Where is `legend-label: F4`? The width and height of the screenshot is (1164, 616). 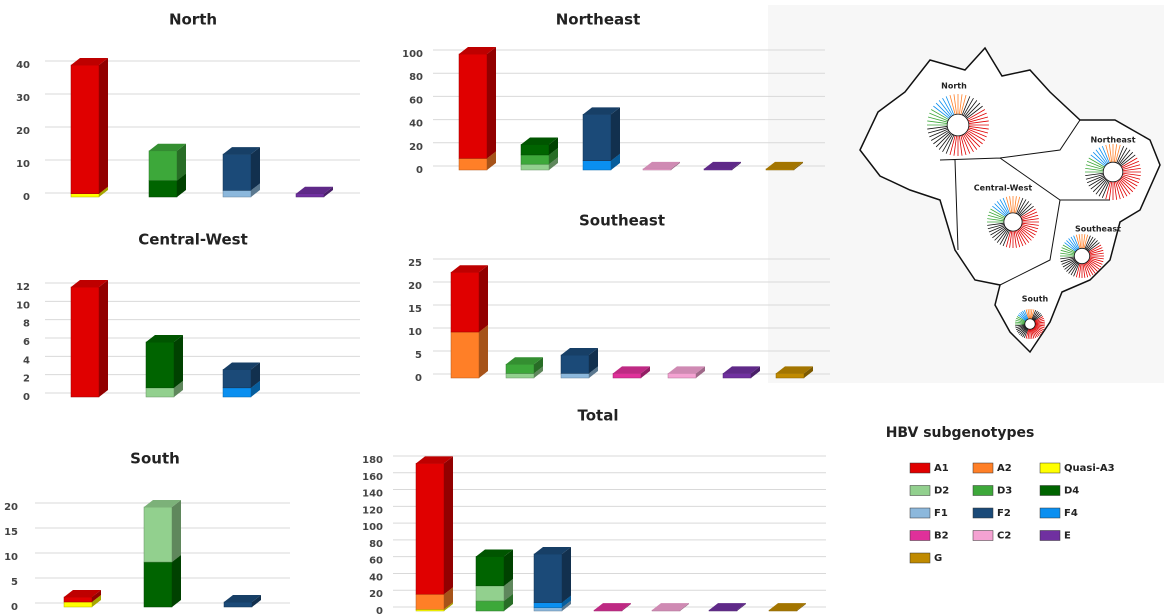 legend-label: F4 is located at coordinates (1071, 513).